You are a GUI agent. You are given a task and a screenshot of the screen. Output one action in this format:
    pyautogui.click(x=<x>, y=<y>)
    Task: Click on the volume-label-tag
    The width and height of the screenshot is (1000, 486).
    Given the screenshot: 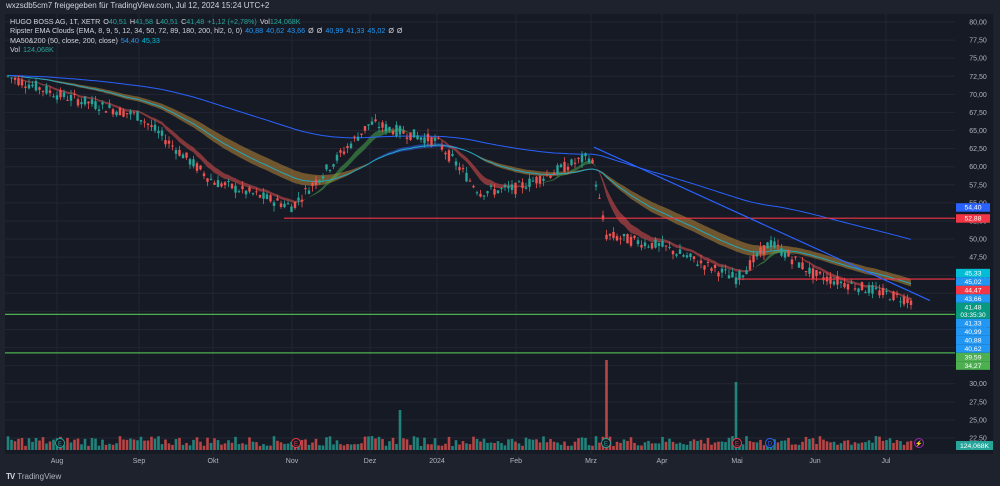 What is the action you would take?
    pyautogui.click(x=974, y=445)
    